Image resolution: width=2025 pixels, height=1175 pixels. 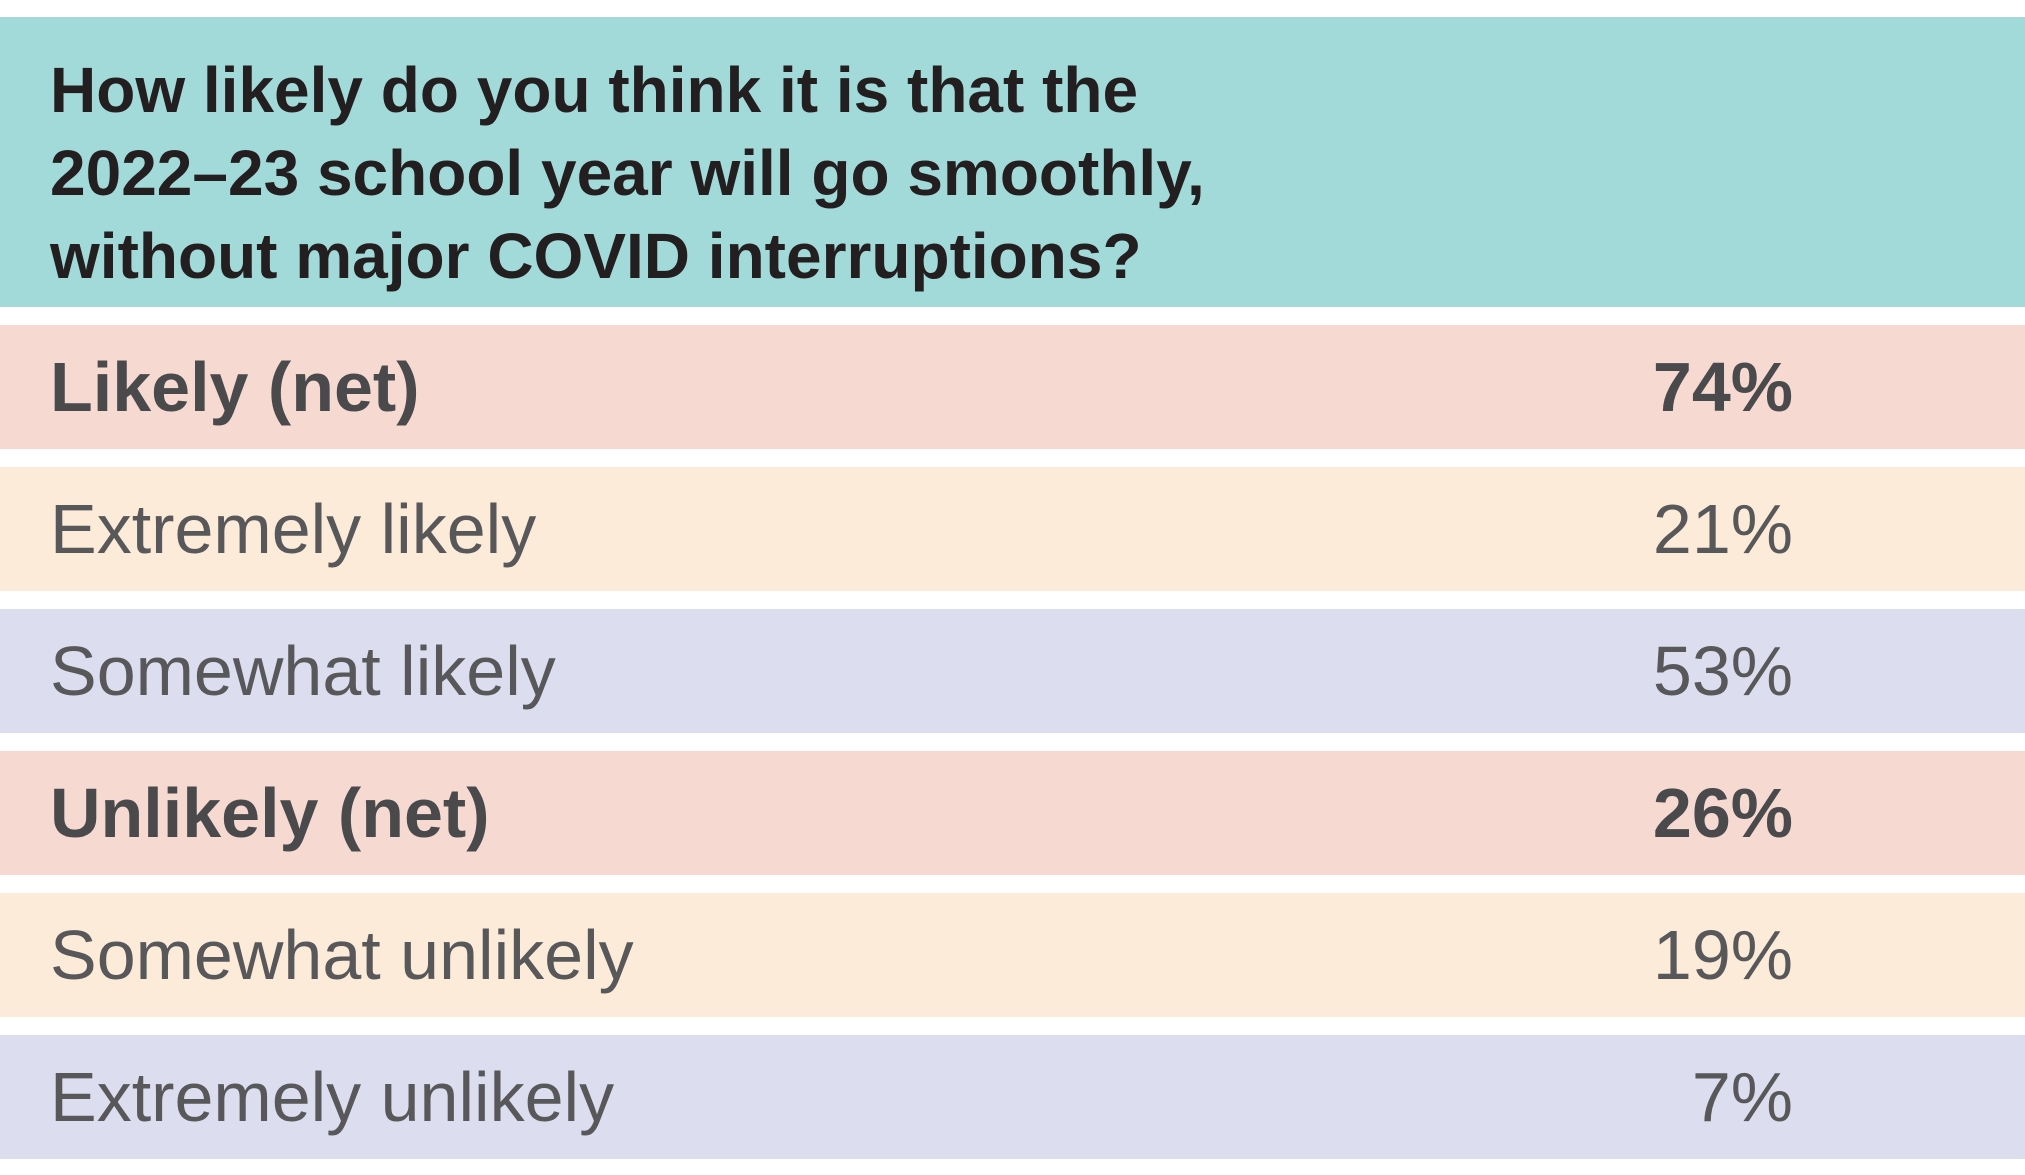 I want to click on table-row: Somewhat unlikely 19%, so click(x=1012, y=955).